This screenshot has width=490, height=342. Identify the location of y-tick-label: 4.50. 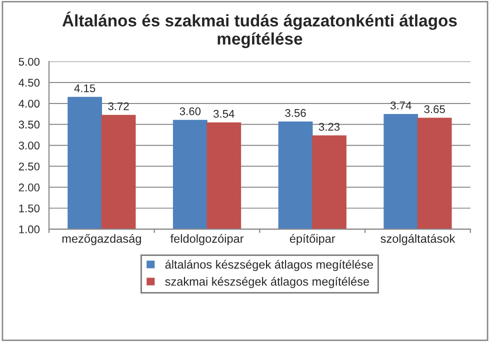
(29, 82).